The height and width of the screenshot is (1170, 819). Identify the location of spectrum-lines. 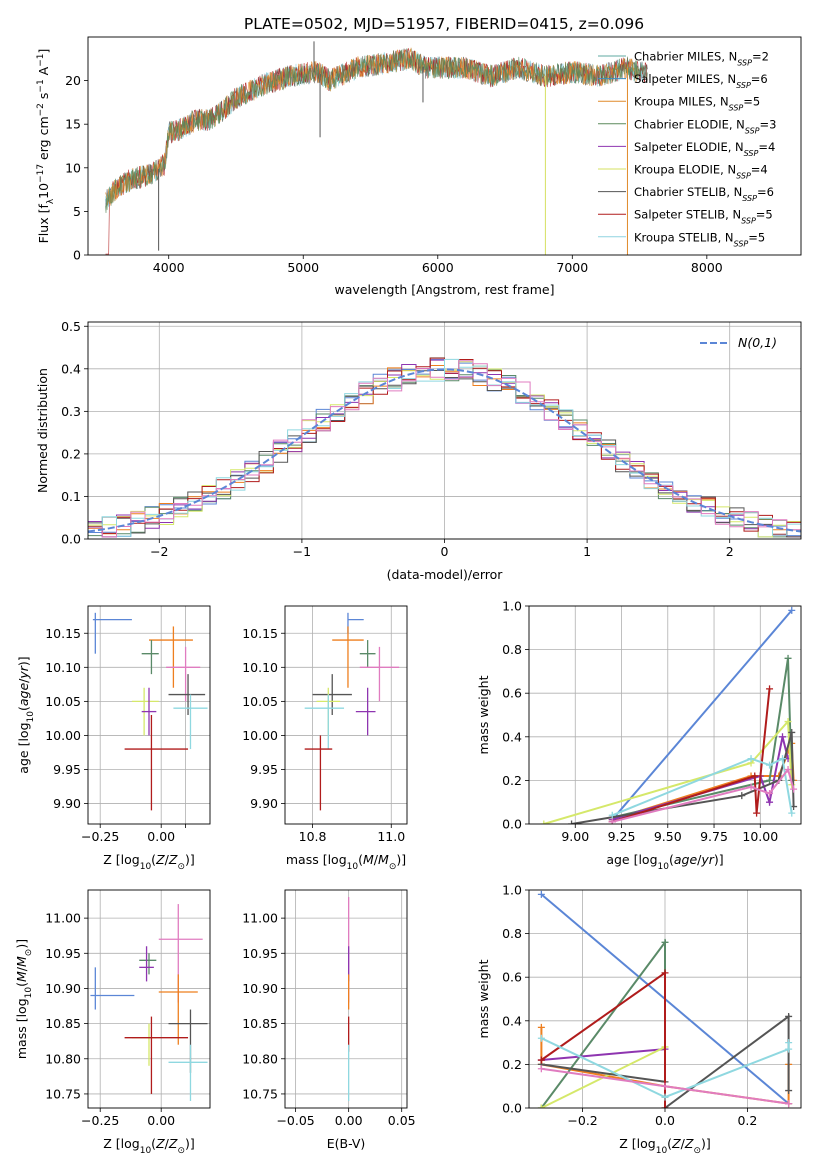
(376, 148).